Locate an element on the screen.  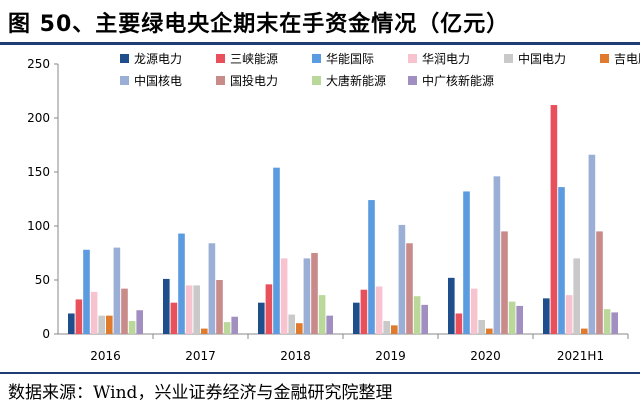
legend-label: 大唐新能源 is located at coordinates (356, 80).